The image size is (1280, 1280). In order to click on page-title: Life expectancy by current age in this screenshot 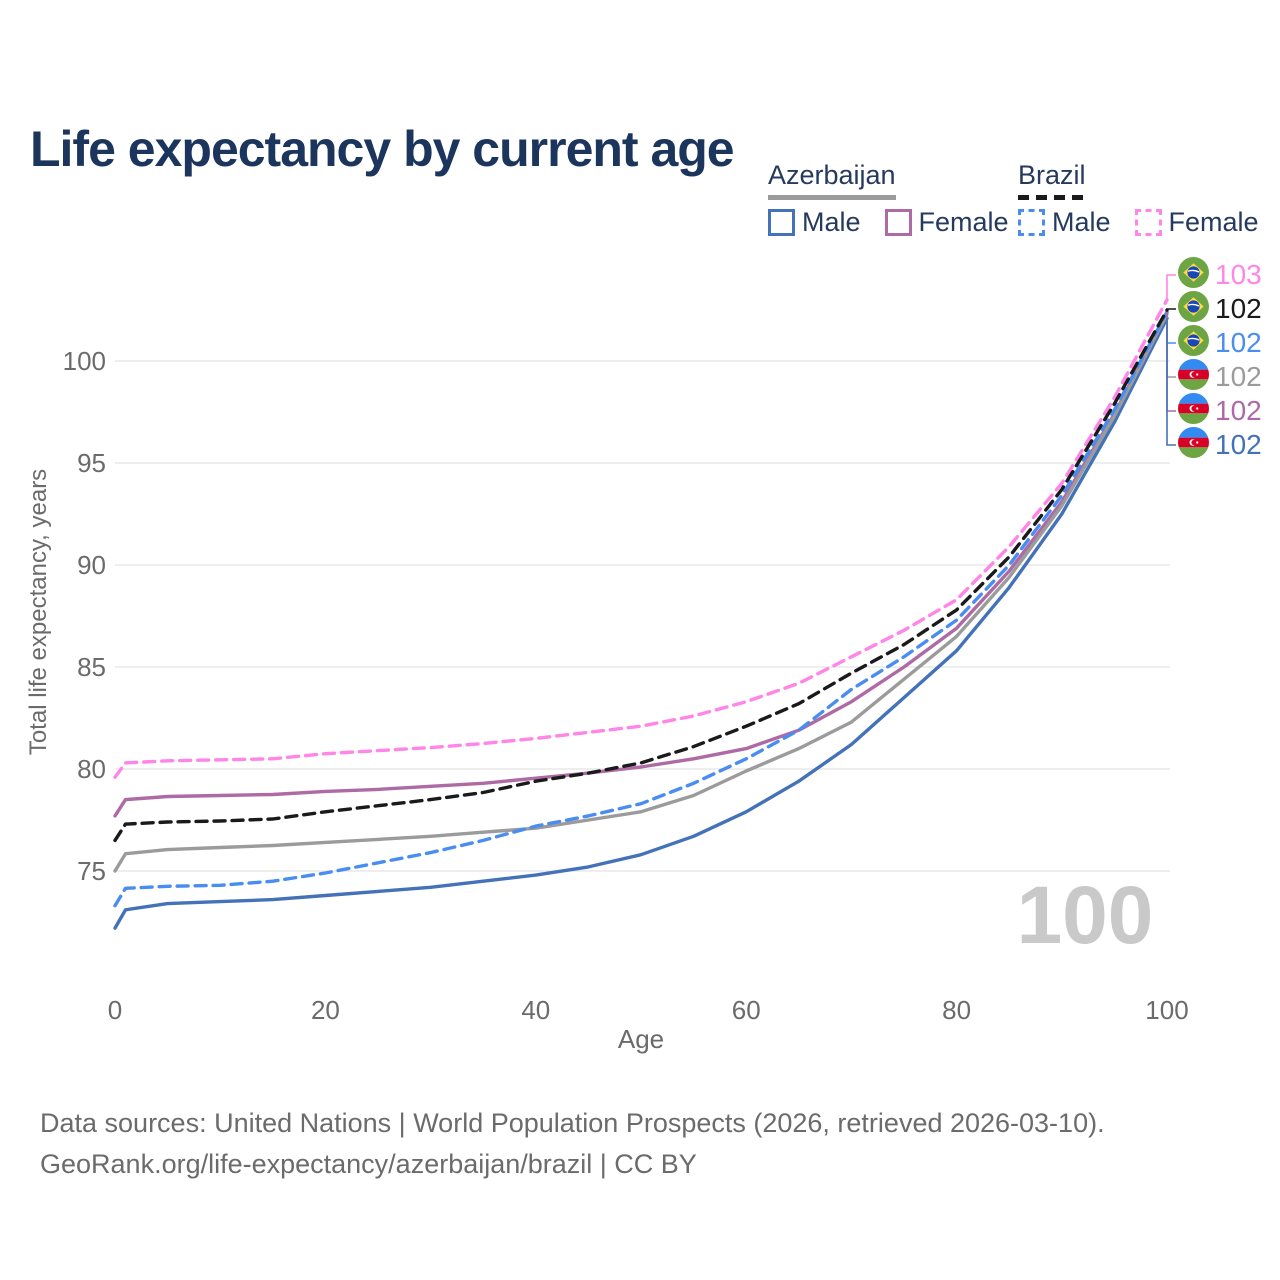, I will do `click(382, 148)`.